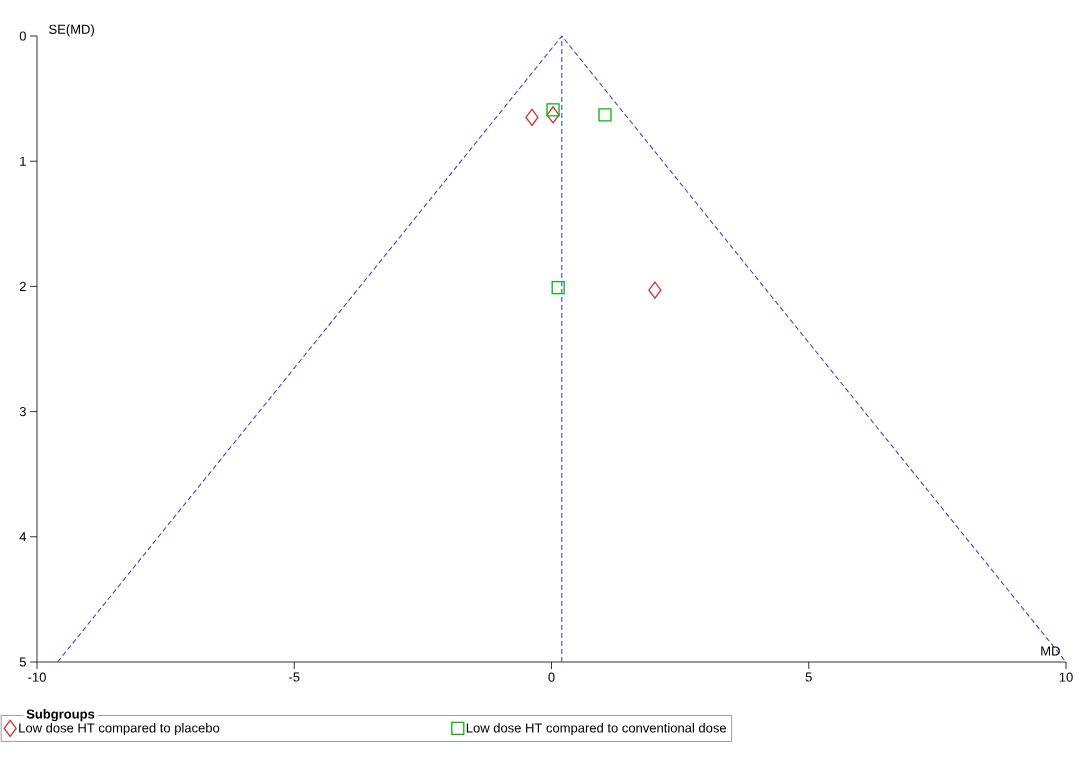 This screenshot has height=774, width=1090. Describe the element at coordinates (23, 537) in the screenshot. I see `y-tick-label: 4` at that location.